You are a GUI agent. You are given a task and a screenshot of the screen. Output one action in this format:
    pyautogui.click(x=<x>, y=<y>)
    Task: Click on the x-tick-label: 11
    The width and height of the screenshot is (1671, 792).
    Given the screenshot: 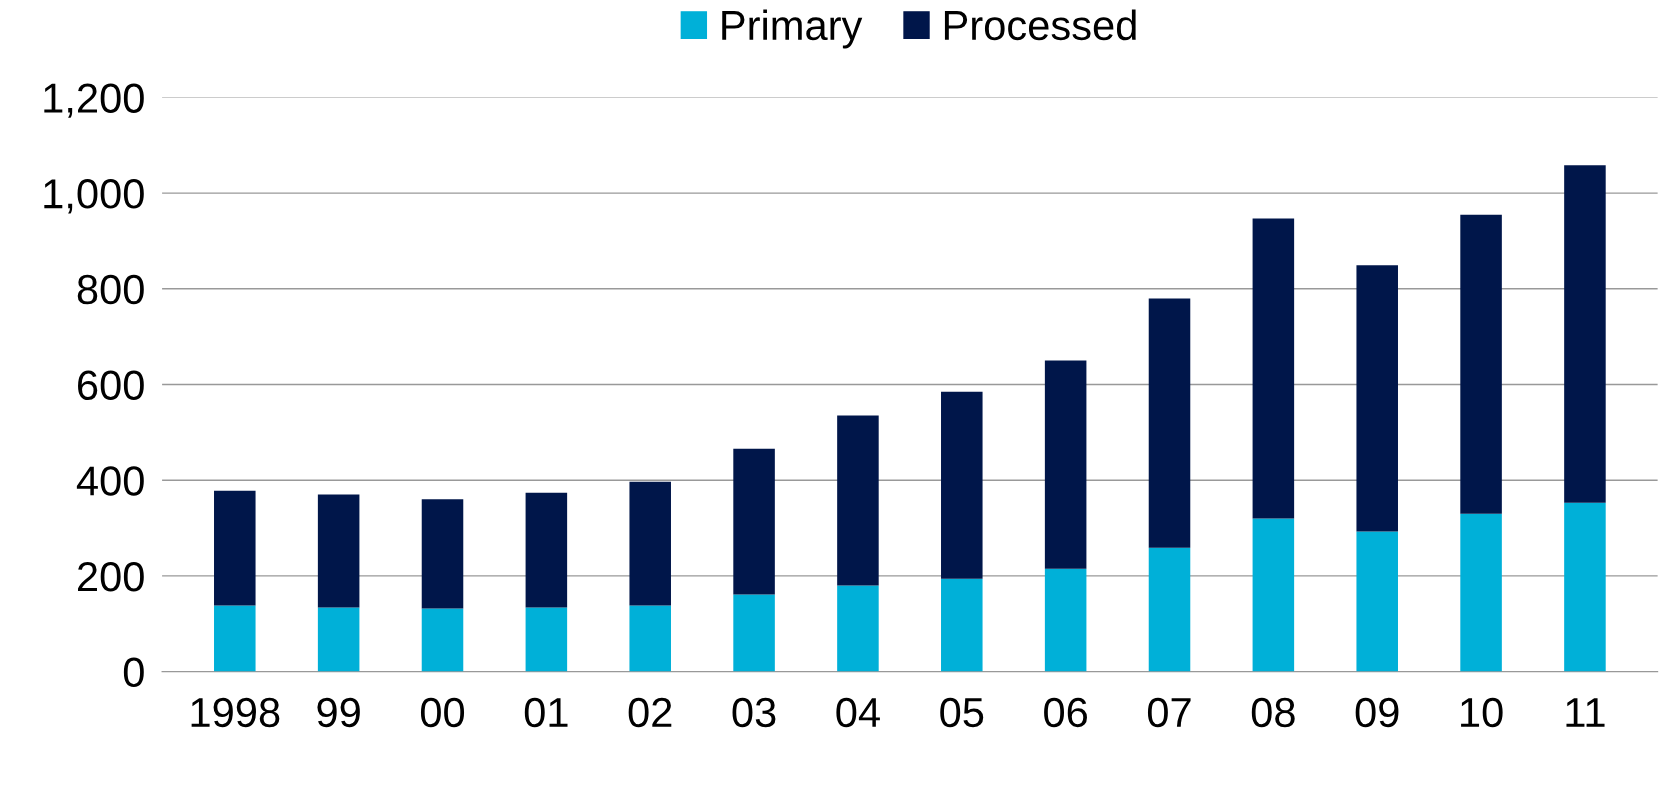 What is the action you would take?
    pyautogui.click(x=1585, y=712)
    